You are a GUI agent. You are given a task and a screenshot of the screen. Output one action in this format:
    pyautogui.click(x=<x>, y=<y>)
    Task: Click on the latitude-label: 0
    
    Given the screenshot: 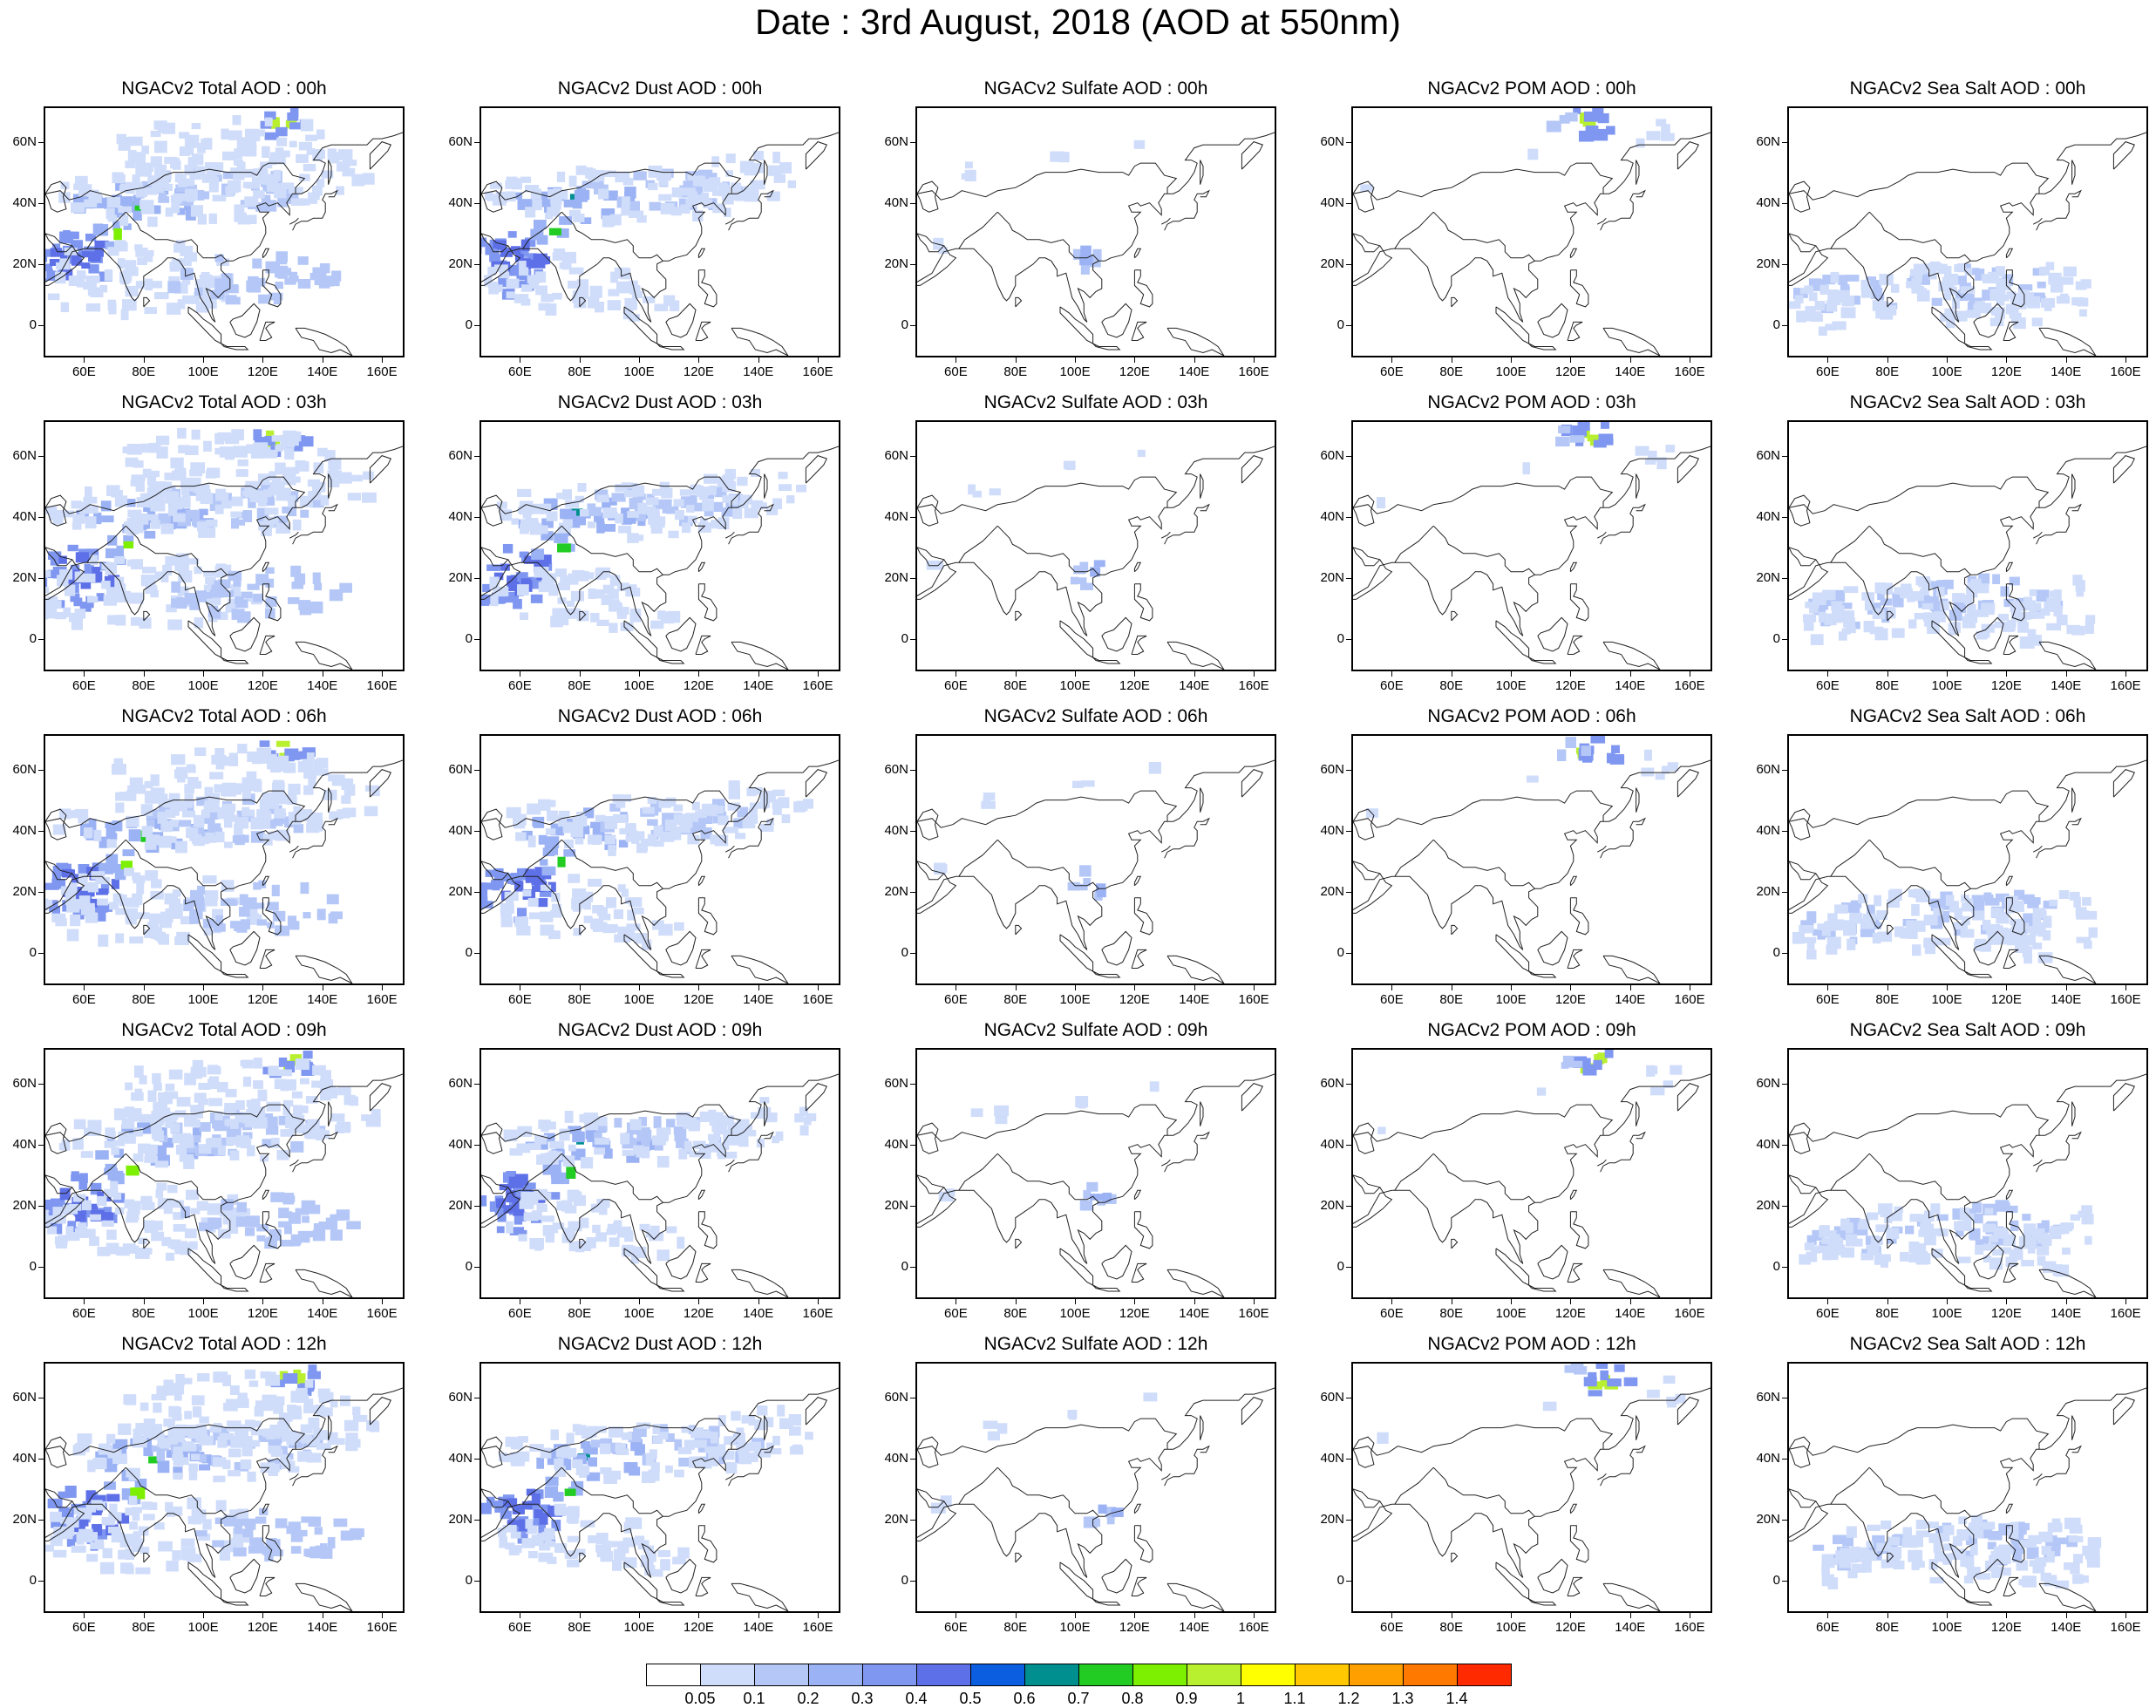 What is the action you would take?
    pyautogui.click(x=891, y=1580)
    